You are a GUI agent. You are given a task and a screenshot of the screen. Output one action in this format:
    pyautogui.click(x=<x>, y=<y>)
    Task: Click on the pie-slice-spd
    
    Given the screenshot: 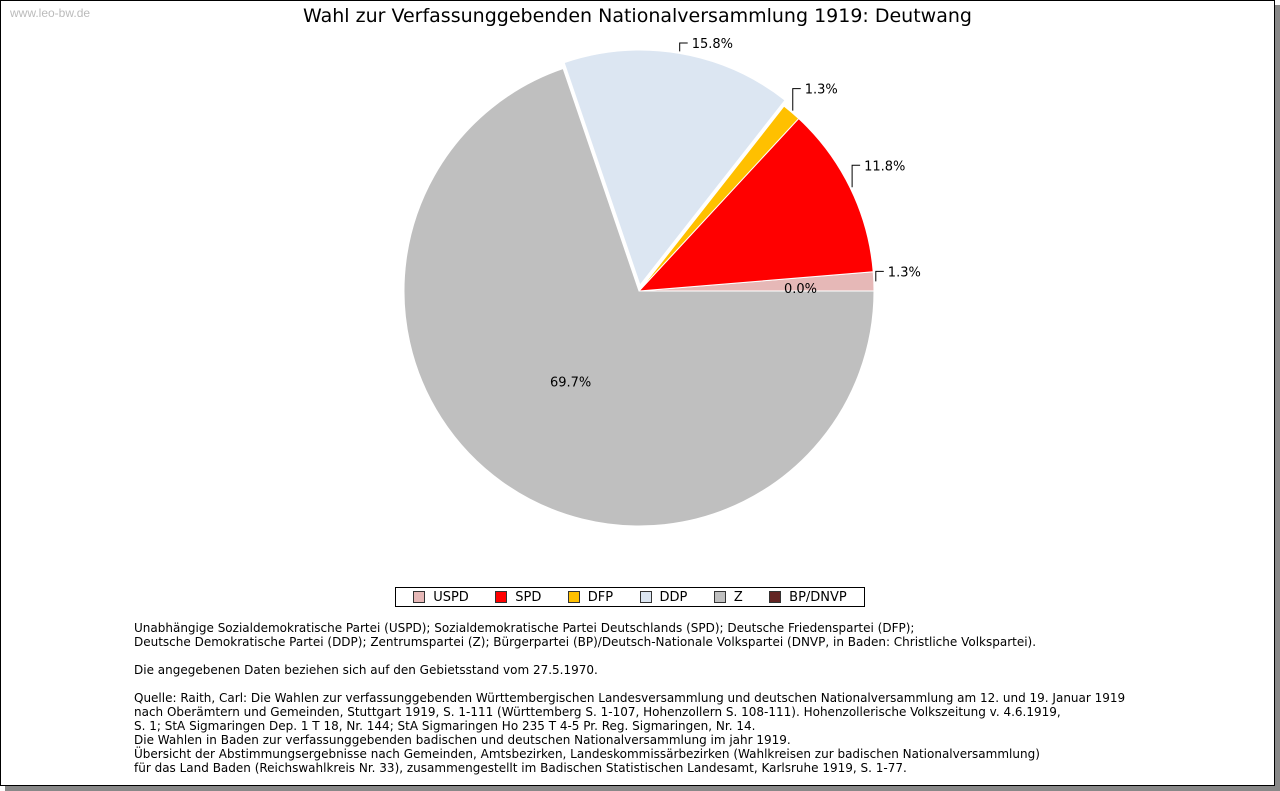 What is the action you would take?
    pyautogui.click(x=755, y=204)
    